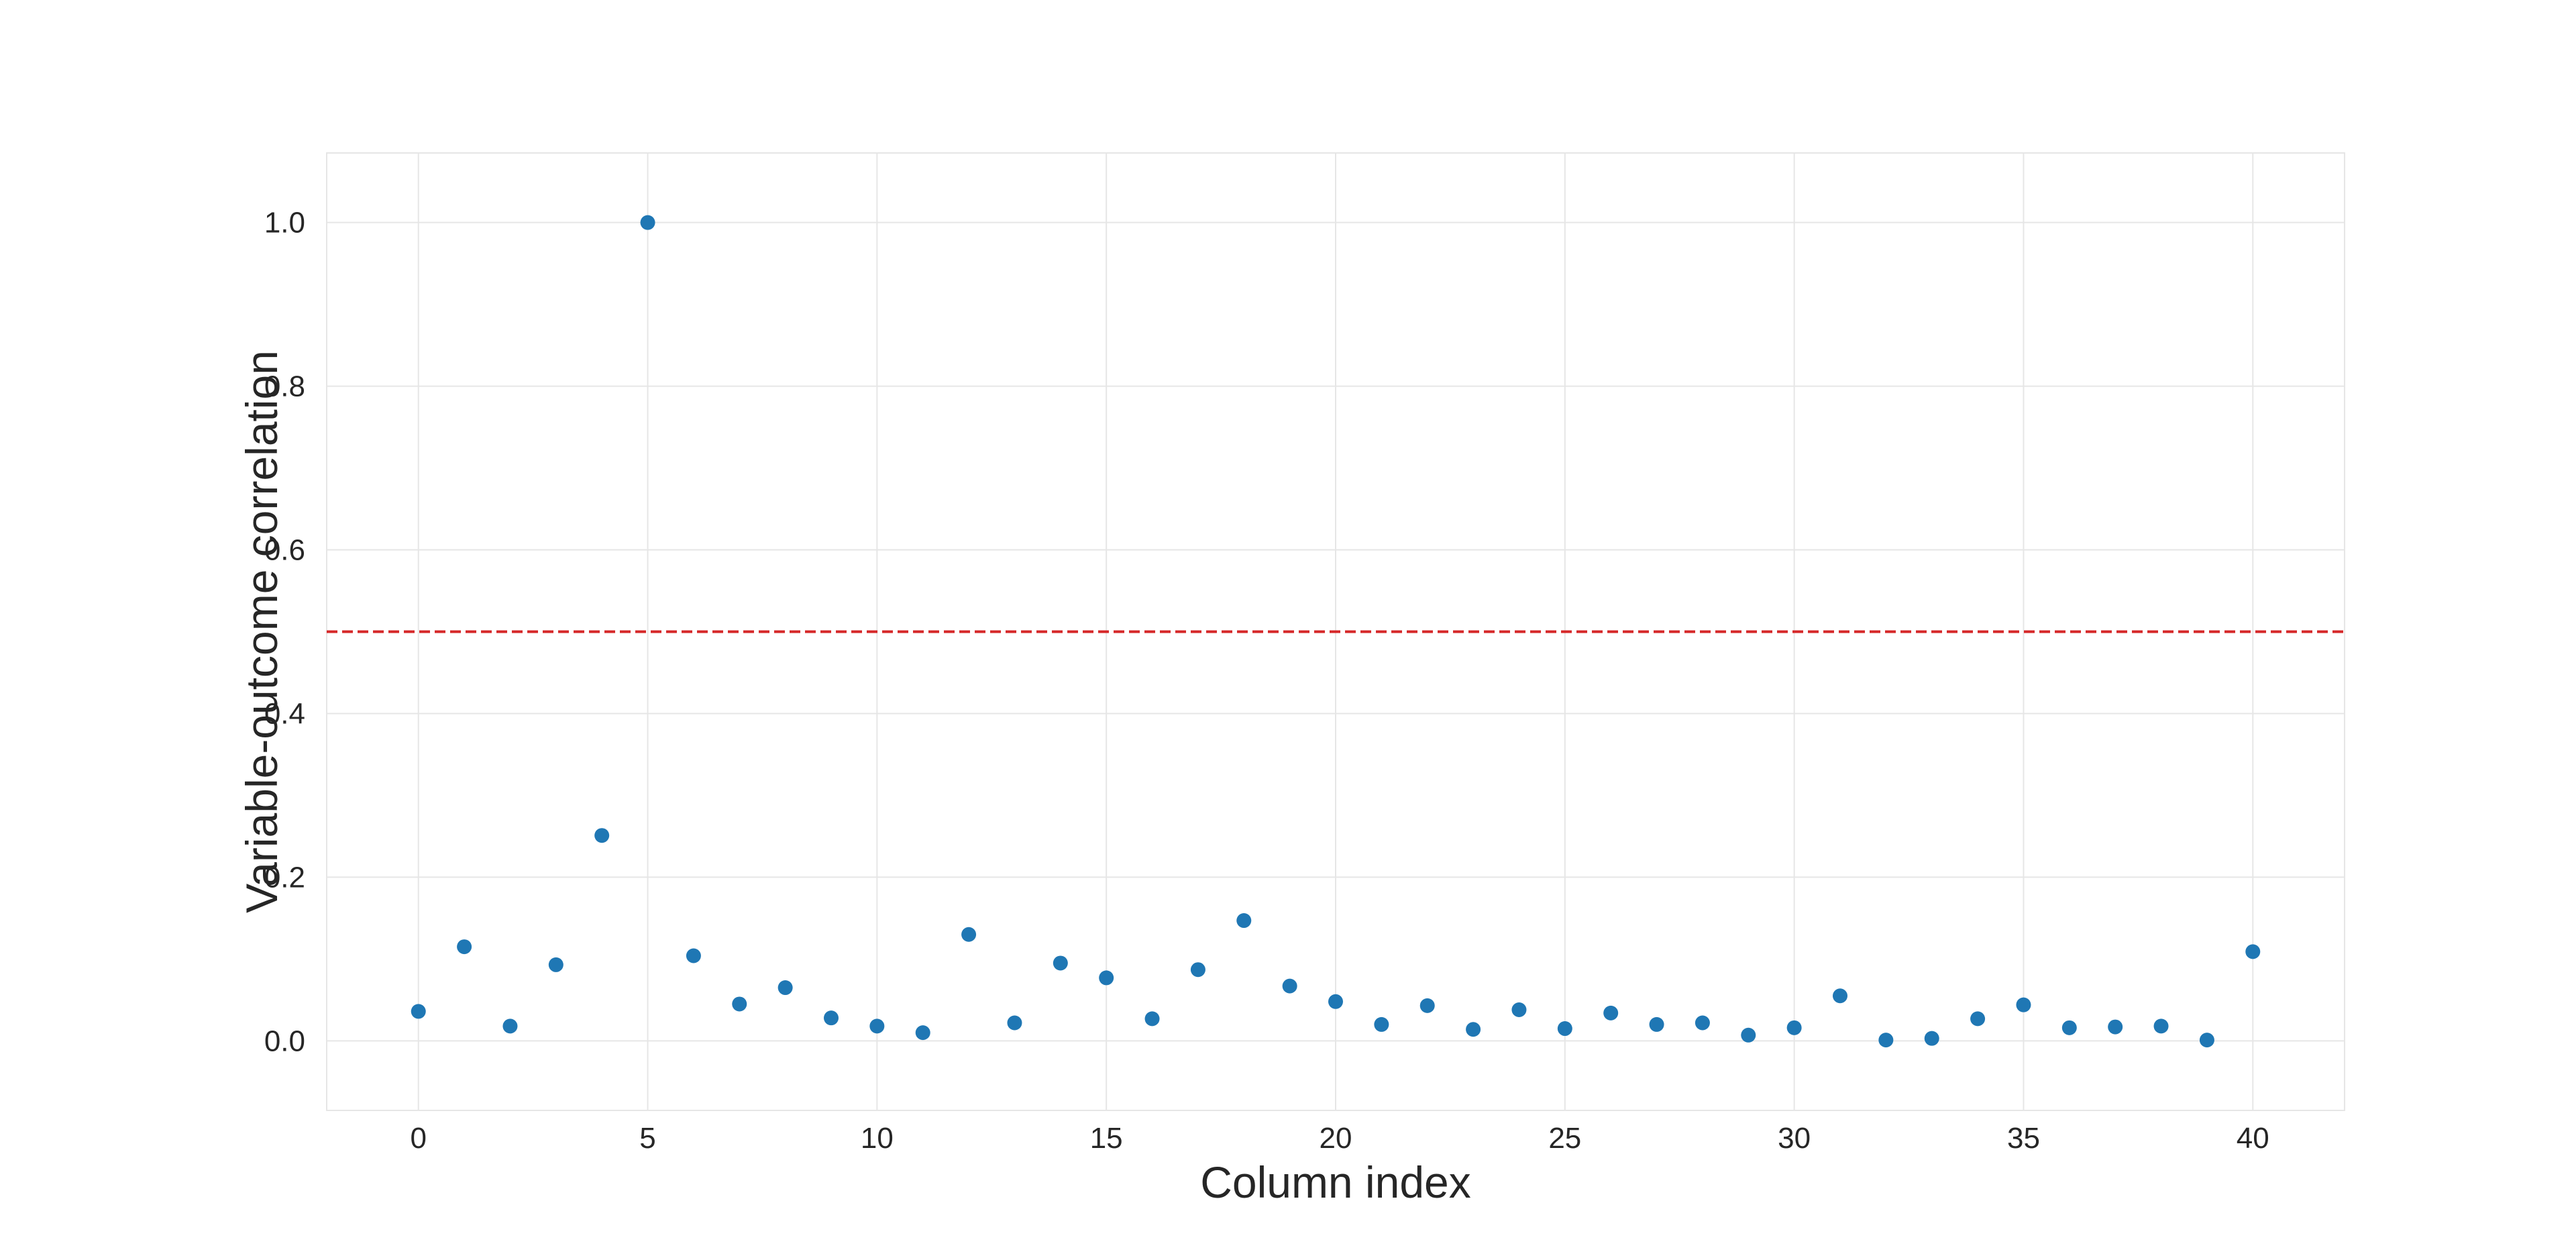 The width and height of the screenshot is (2576, 1256). I want to click on y-tick-labels: 0.0 0.2 0.4 0.6 0.8 1.0, so click(284, 632).